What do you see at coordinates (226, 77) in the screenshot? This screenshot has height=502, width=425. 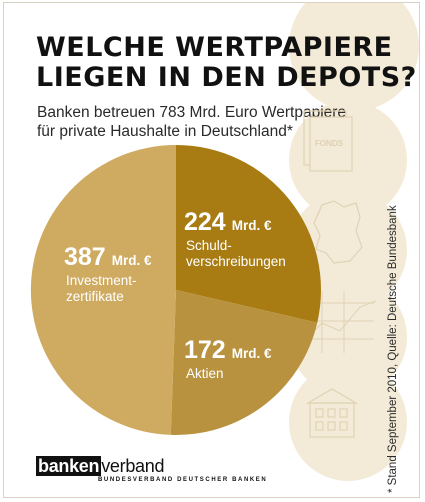 I see `title-line-2: LIEGEN IN DEN DEPOTS?` at bounding box center [226, 77].